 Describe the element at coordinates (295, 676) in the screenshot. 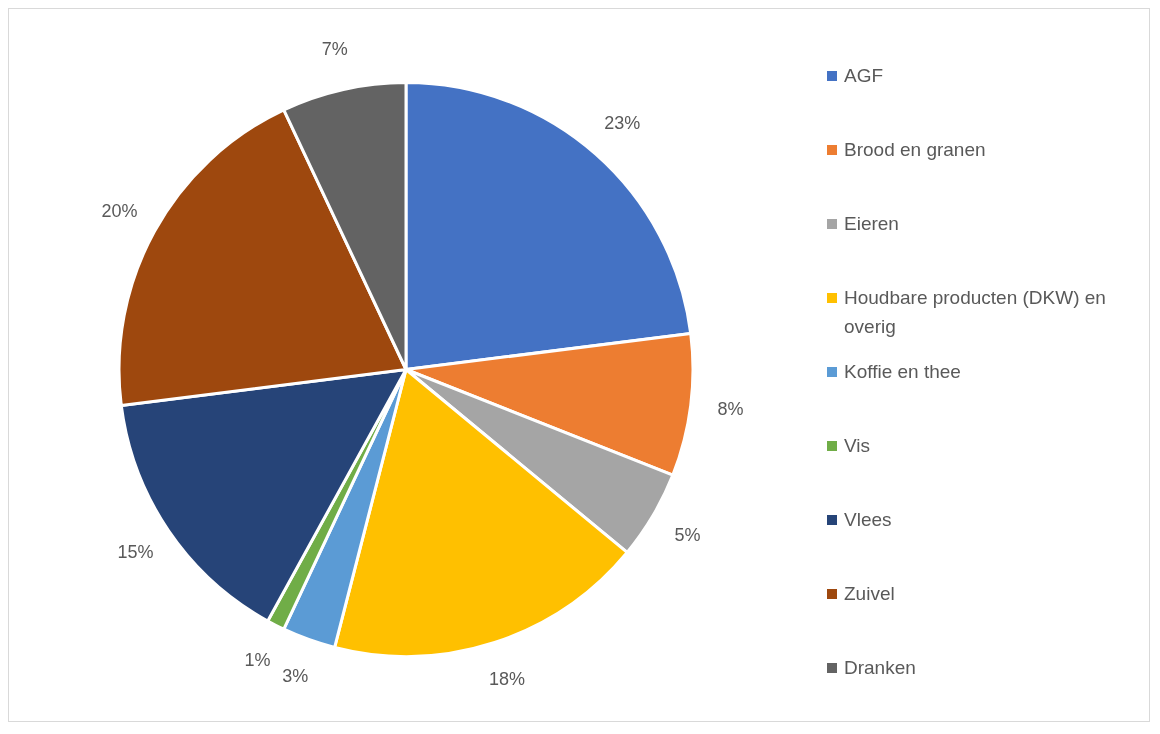

I see `data-label: 3%` at that location.